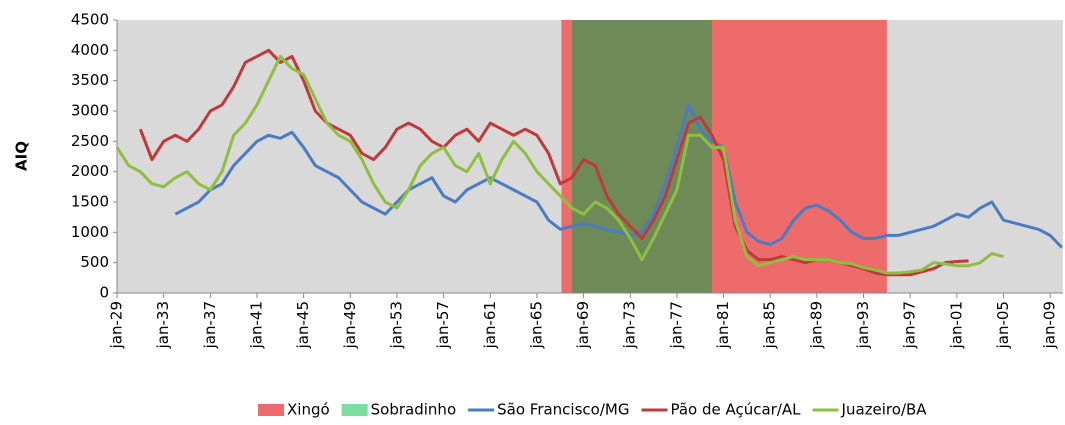 Image resolution: width=1065 pixels, height=425 pixels. Describe the element at coordinates (490, 325) in the screenshot. I see `x-tick-label: jan-61` at that location.